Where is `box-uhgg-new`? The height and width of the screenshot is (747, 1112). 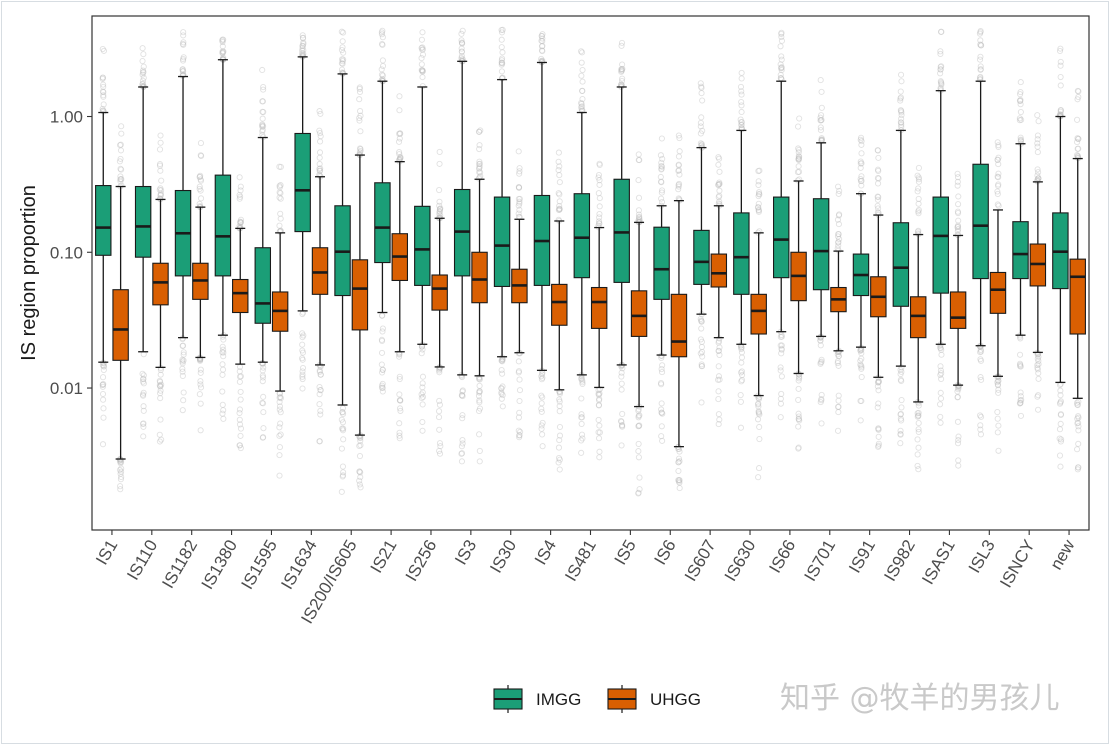 box-uhgg-new is located at coordinates (1077, 278).